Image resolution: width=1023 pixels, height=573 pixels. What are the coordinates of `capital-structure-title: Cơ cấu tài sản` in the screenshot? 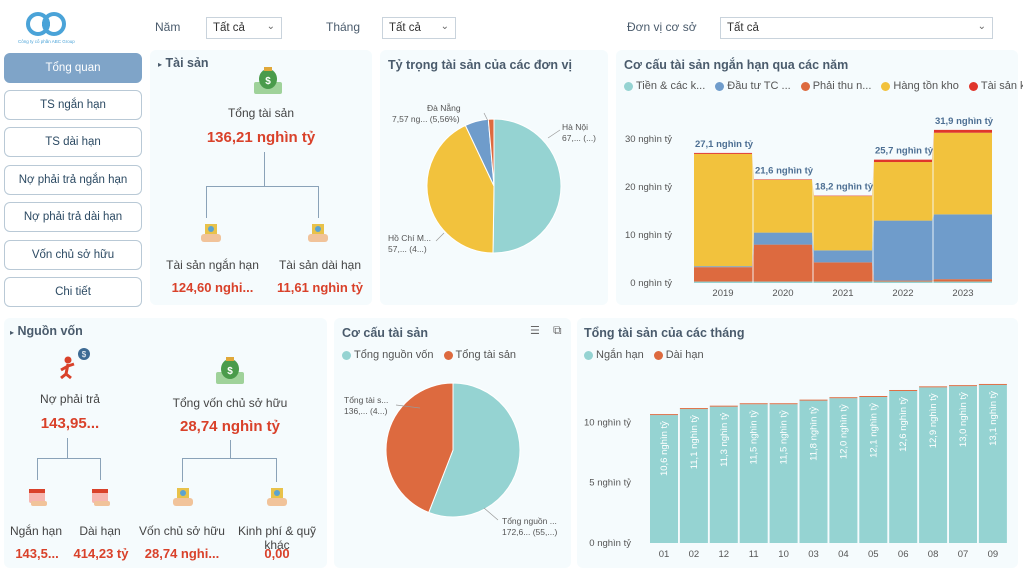 It's located at (385, 333).